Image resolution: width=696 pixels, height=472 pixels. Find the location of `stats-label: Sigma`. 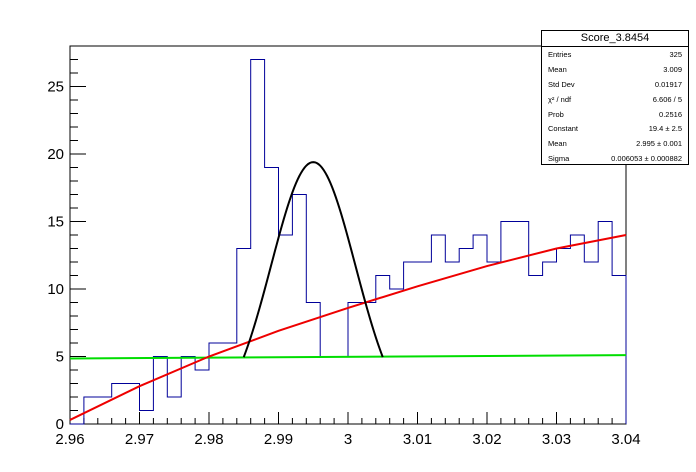

stats-label: Sigma is located at coordinates (559, 159).